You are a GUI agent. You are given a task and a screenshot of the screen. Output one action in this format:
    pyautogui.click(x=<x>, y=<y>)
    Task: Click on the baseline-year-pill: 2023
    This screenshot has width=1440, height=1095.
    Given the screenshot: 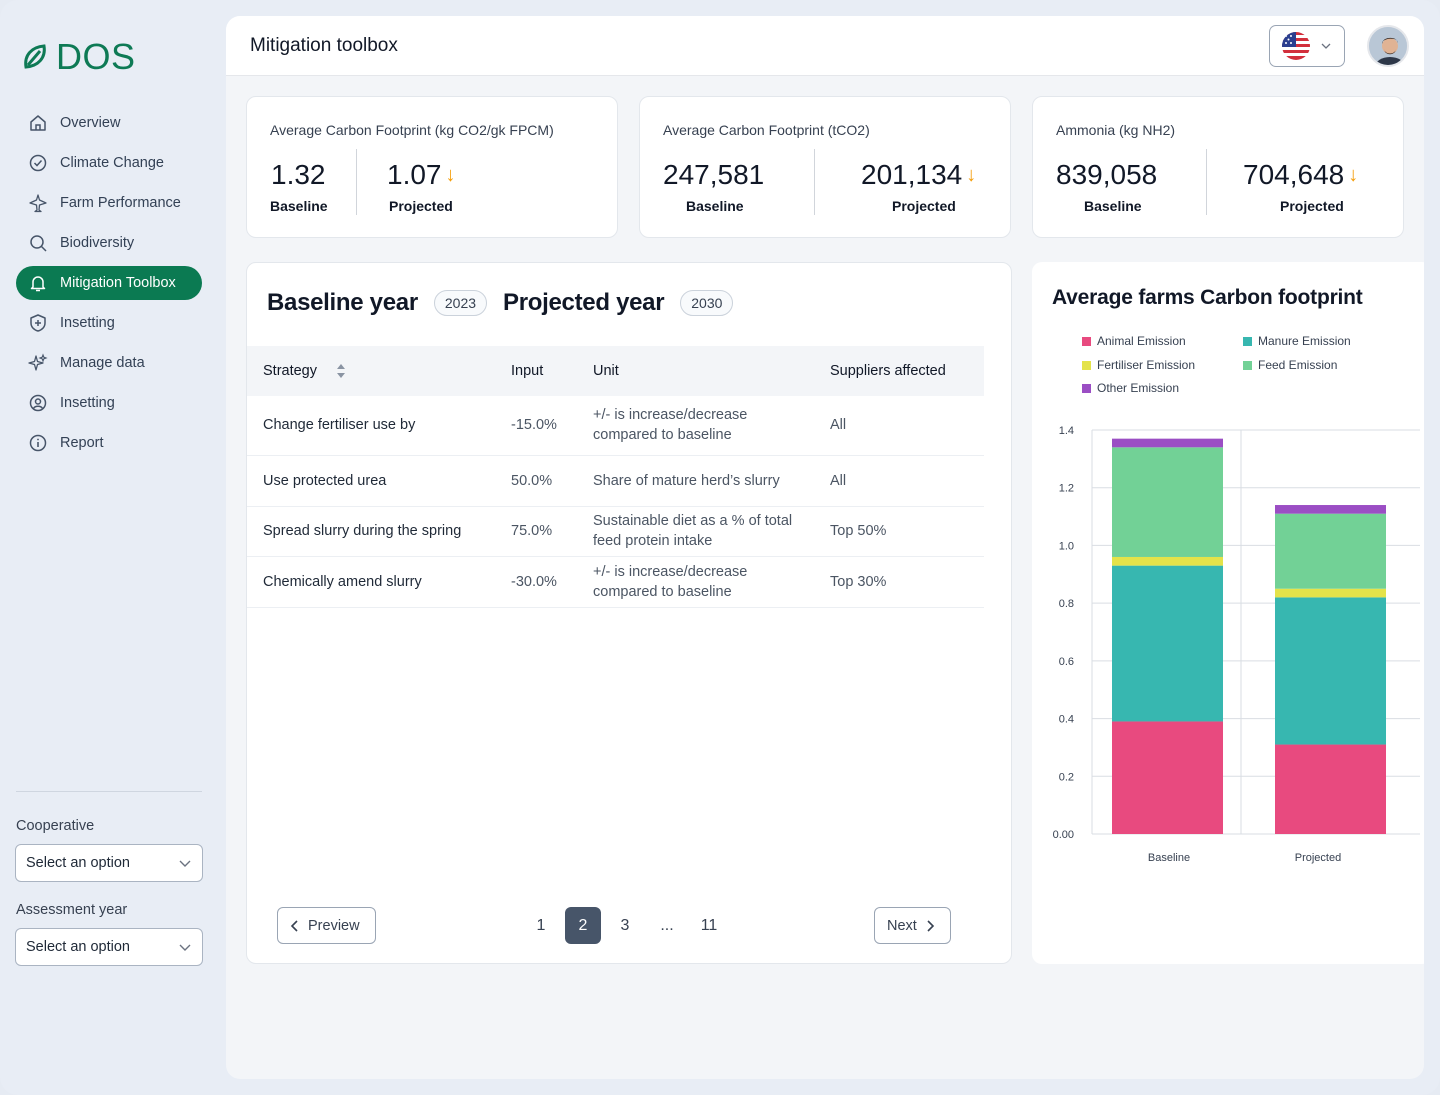 What is the action you would take?
    pyautogui.click(x=460, y=303)
    